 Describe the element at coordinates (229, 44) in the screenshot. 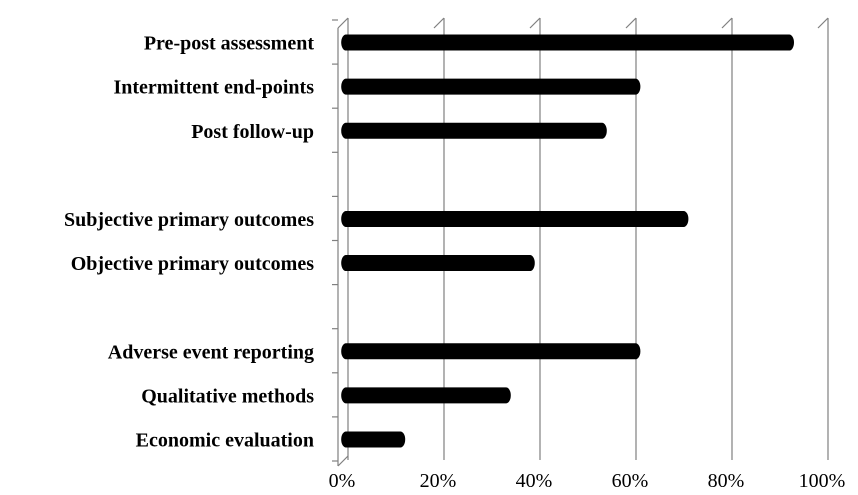

I see `category-label: Pre-post assessment` at that location.